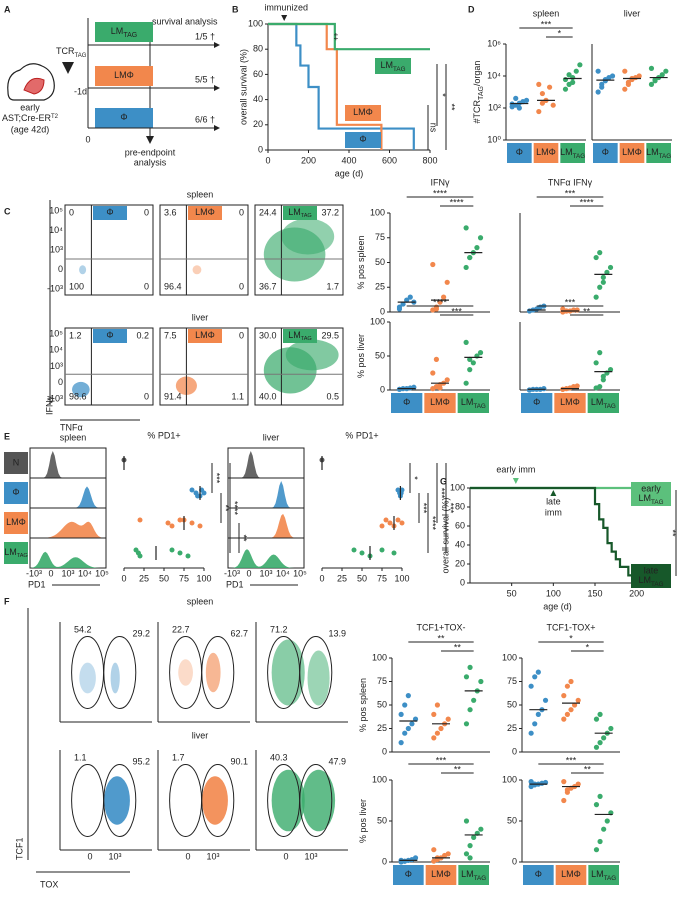 This screenshot has height=897, width=680. What do you see at coordinates (184, 578) in the screenshot?
I see `x-tick-label: 75` at bounding box center [184, 578].